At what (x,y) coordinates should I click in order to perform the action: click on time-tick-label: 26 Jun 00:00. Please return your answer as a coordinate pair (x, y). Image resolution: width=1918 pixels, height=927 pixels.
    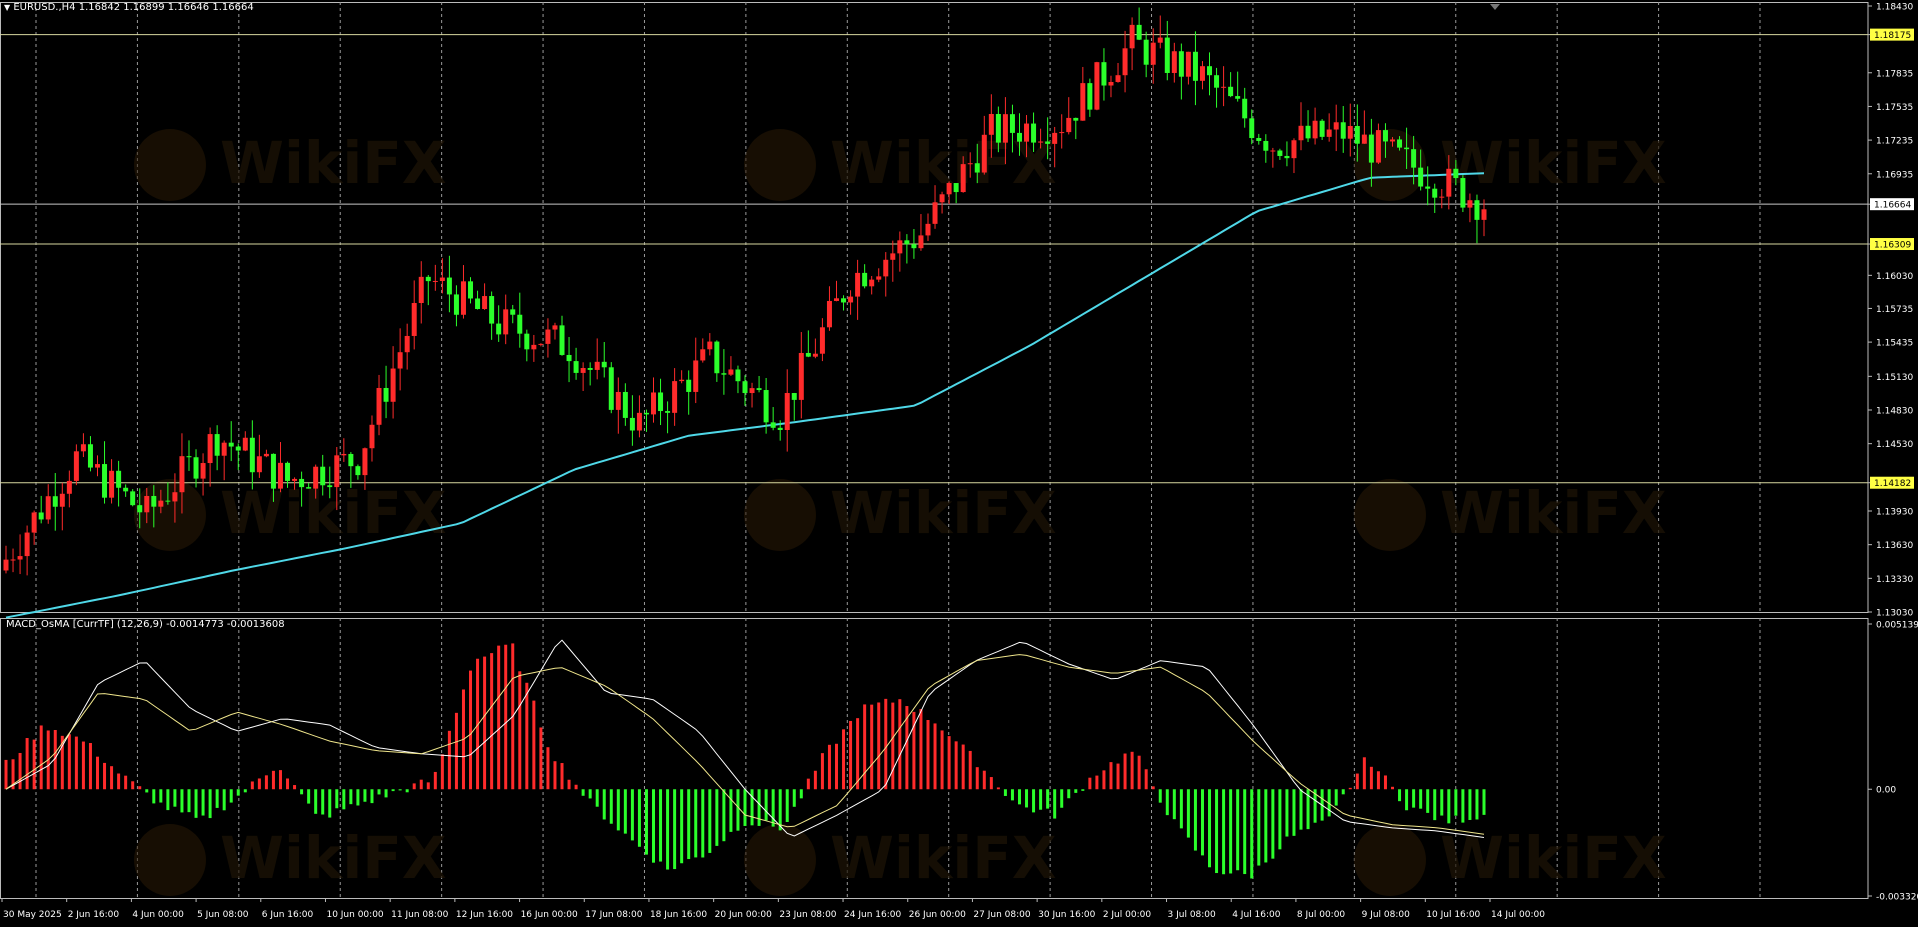
    Looking at the image, I should click on (937, 915).